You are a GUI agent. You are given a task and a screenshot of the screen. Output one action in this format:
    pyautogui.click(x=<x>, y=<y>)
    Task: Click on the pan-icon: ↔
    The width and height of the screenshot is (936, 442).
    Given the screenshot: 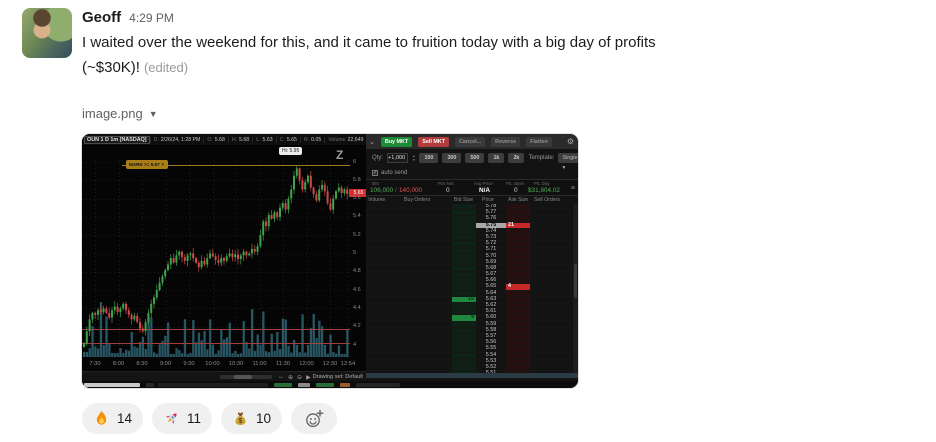 What is the action you would take?
    pyautogui.click(x=281, y=377)
    